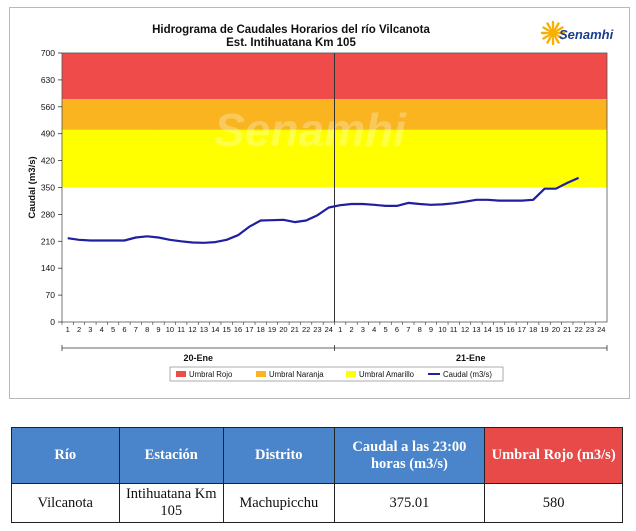  What do you see at coordinates (52, 322) in the screenshot?
I see `y-tick-label: 0` at bounding box center [52, 322].